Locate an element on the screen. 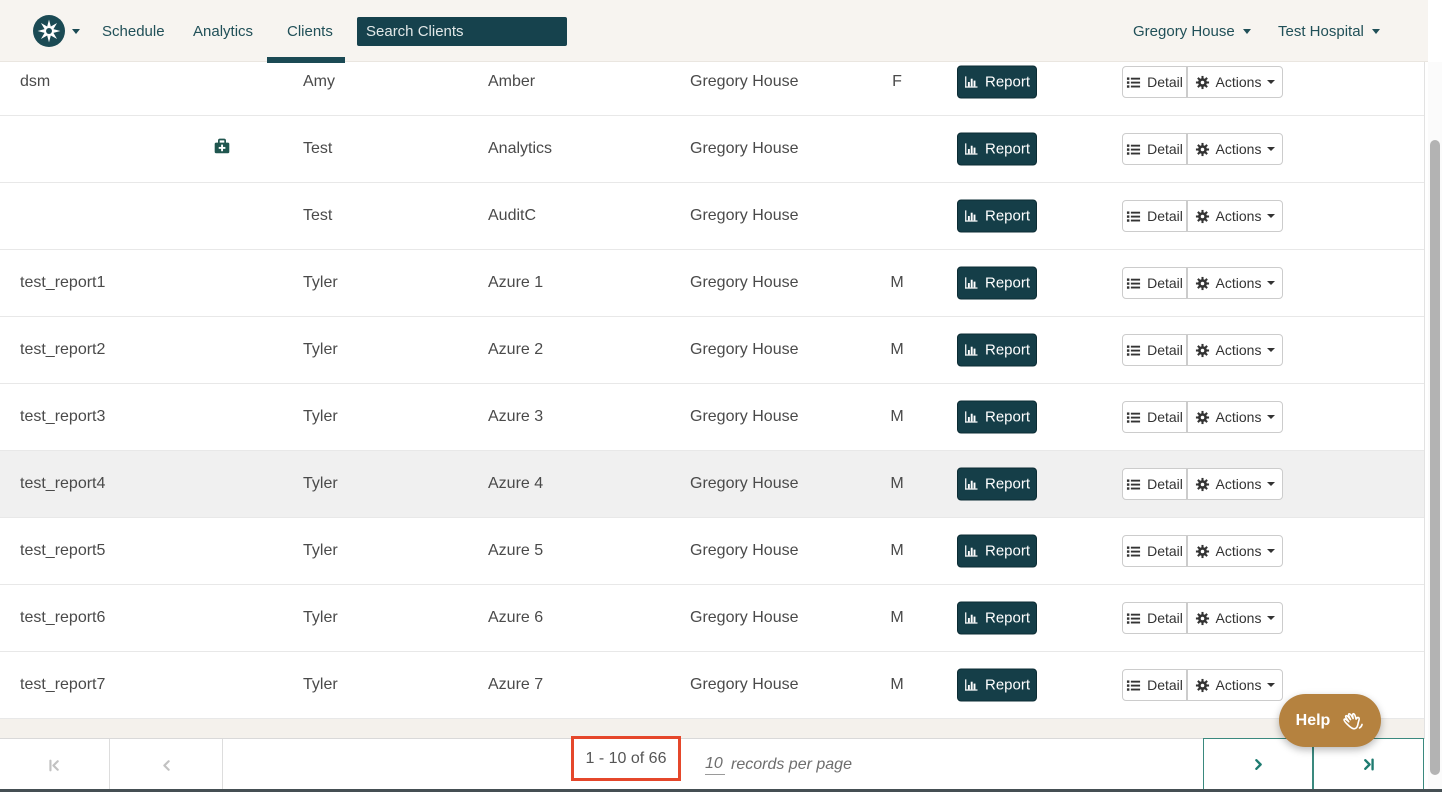 This screenshot has height=792, width=1442. next-page-button is located at coordinates (1258, 764).